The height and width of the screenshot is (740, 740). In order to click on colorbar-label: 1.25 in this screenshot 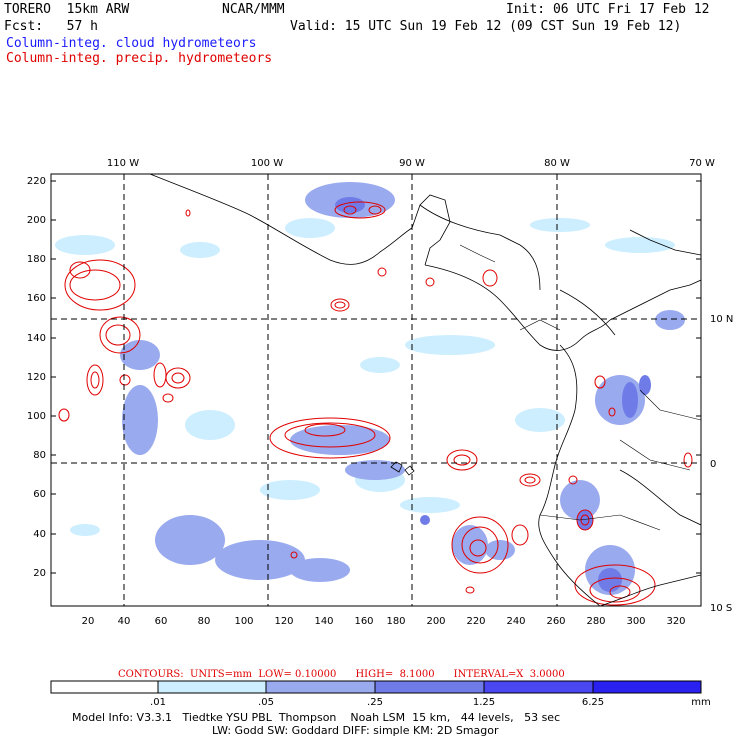, I will do `click(484, 702)`.